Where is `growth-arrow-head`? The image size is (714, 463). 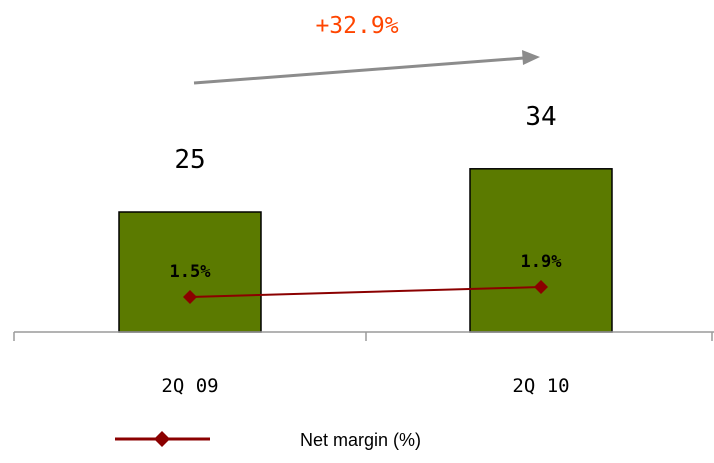 growth-arrow-head is located at coordinates (531, 57).